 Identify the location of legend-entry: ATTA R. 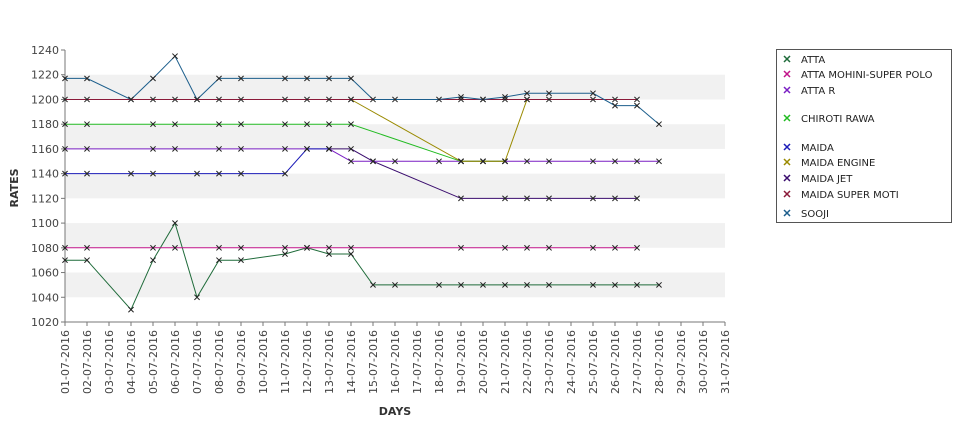
(809, 91).